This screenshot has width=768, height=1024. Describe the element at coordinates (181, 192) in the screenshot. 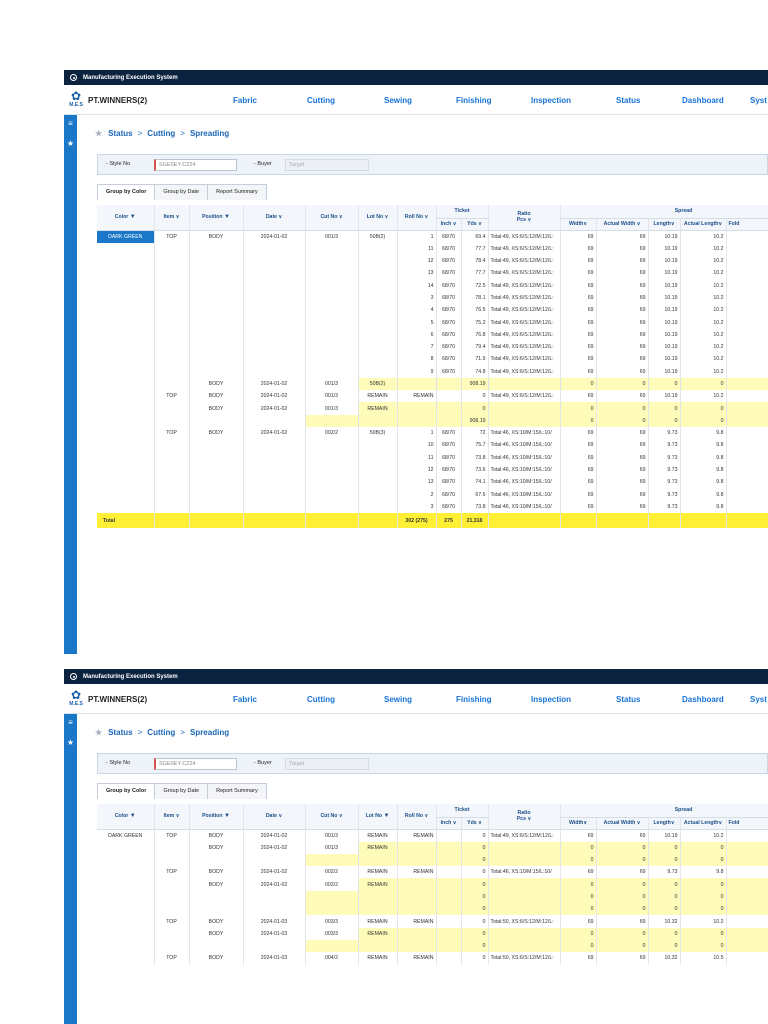

I see `tab-group-by-date: Group by Date` at that location.